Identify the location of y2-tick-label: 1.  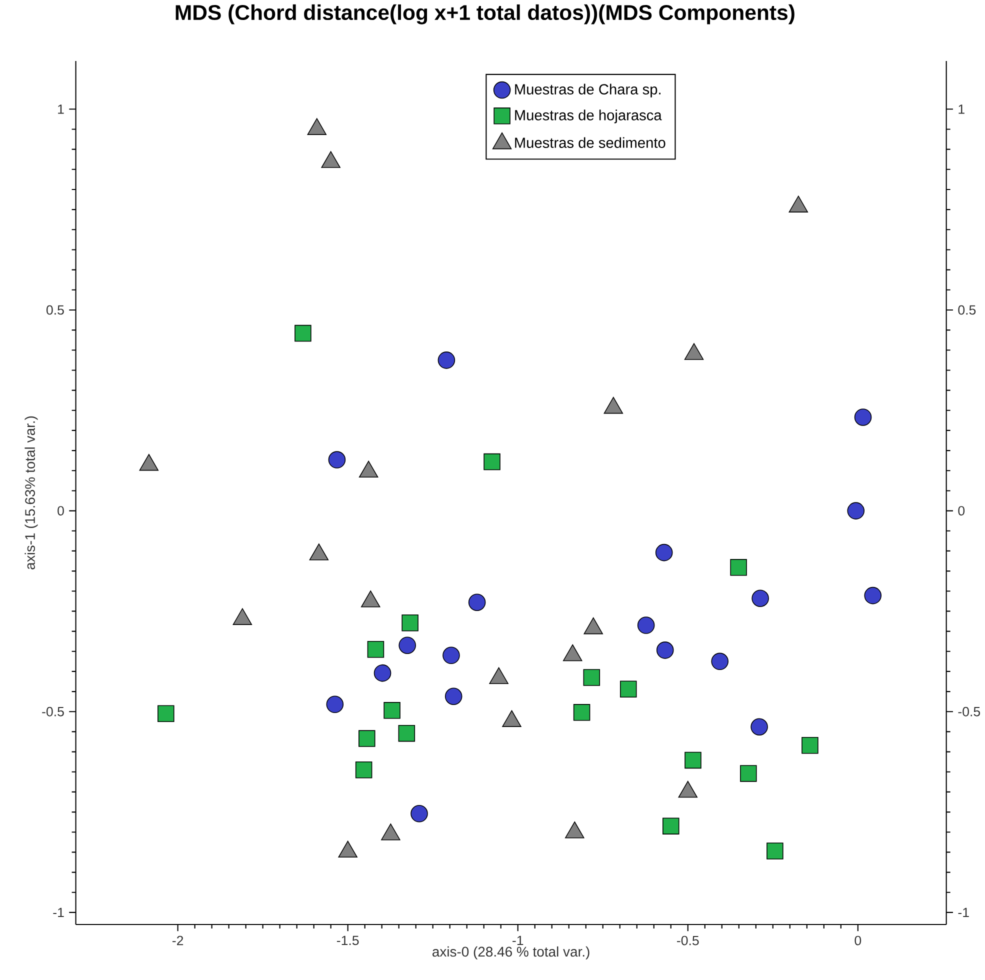
(961, 109).